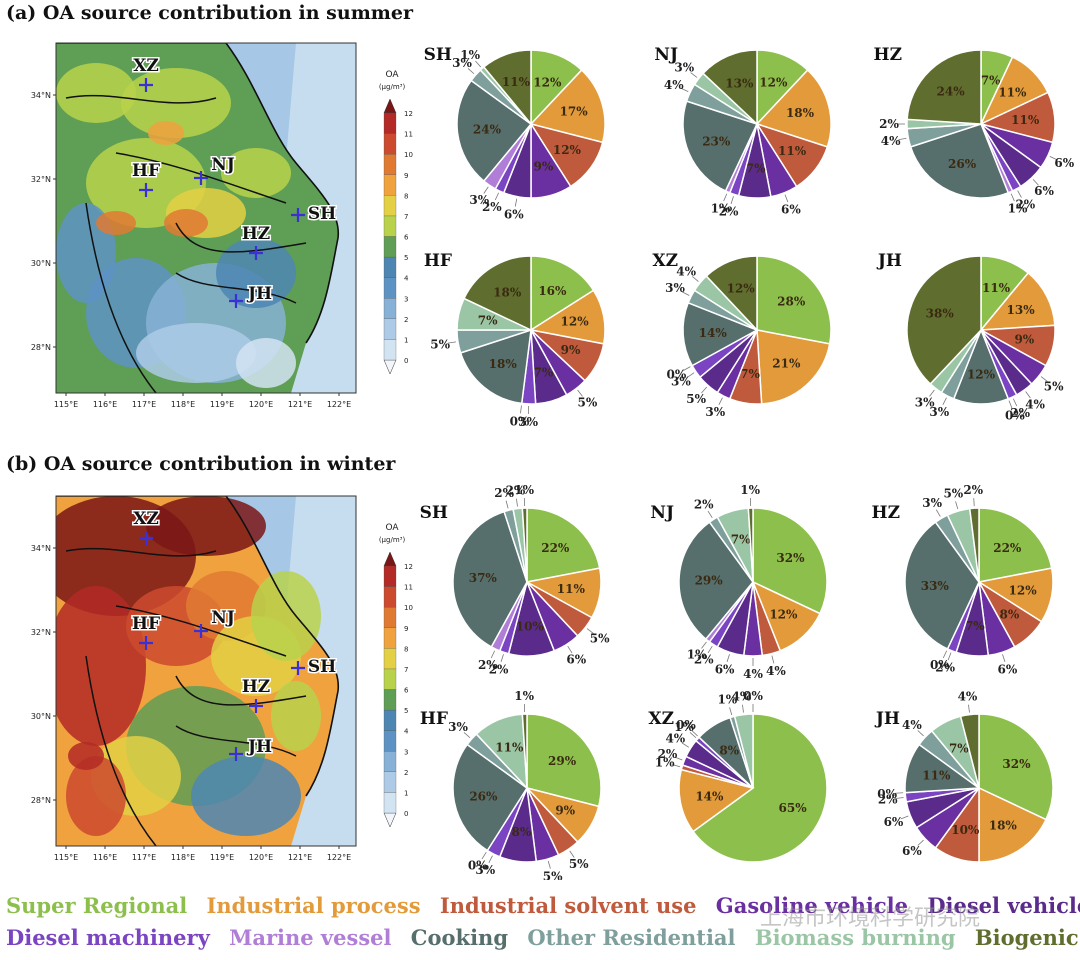  What do you see at coordinates (41, 179) in the screenshot?
I see `lat-label: 32°N` at bounding box center [41, 179].